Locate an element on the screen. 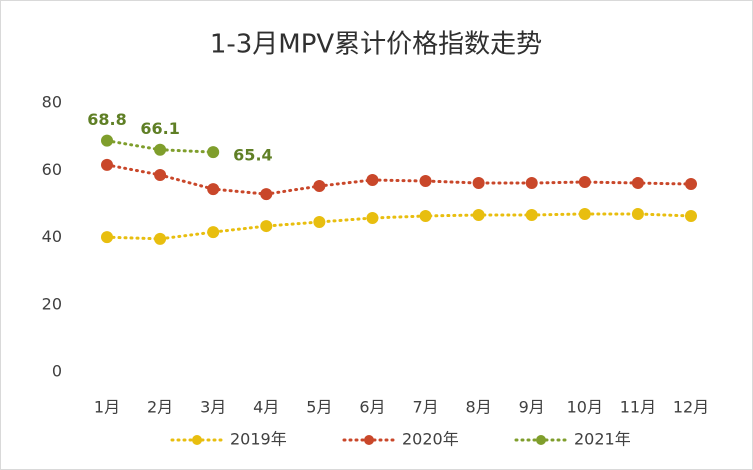 This screenshot has width=753, height=470. x-tick-label: 5月 is located at coordinates (319, 407).